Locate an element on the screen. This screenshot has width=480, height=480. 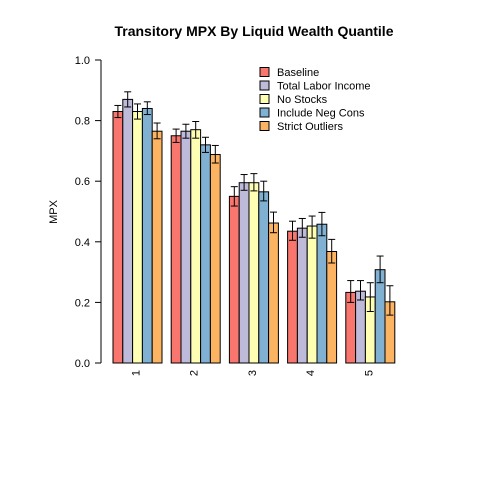
y-tick-label: 0.6 is located at coordinates (82, 182).